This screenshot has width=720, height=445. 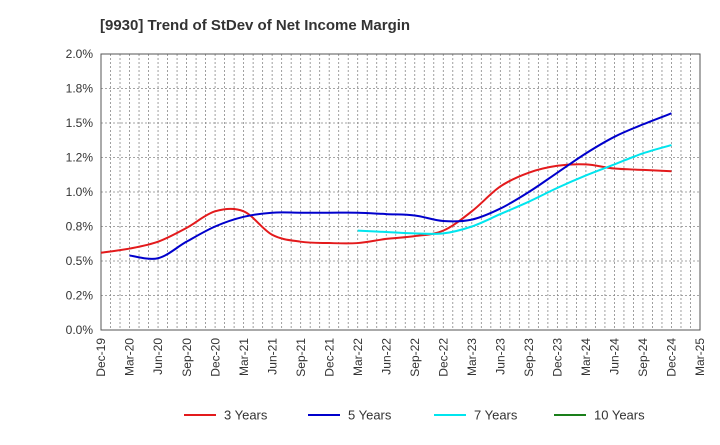 What do you see at coordinates (215, 357) in the screenshot?
I see `x-tick-label: Dec-20` at bounding box center [215, 357].